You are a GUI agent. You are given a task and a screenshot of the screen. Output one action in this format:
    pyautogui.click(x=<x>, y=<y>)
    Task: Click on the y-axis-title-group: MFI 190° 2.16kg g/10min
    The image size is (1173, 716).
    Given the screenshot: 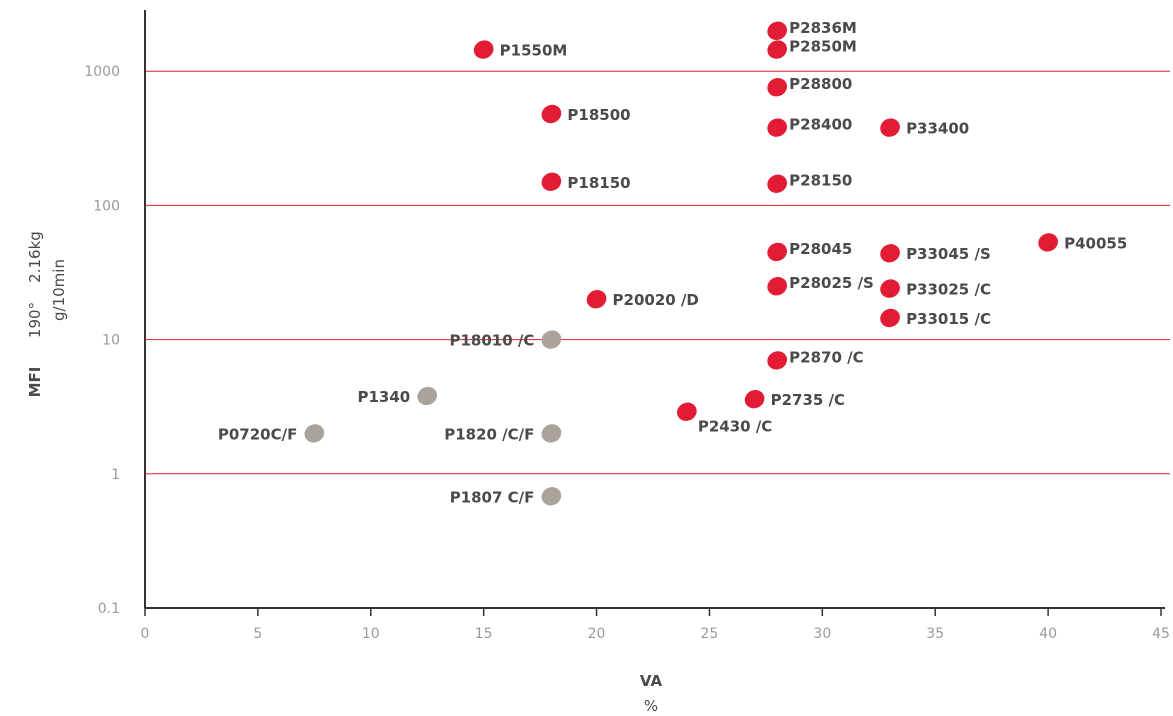 What is the action you would take?
    pyautogui.click(x=47, y=314)
    